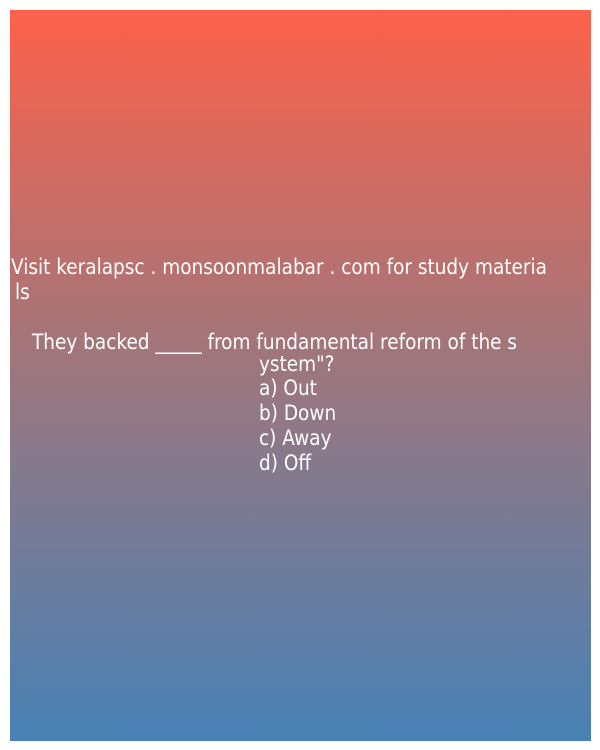  Describe the element at coordinates (285, 463) in the screenshot. I see `option-d: d) Off` at that location.